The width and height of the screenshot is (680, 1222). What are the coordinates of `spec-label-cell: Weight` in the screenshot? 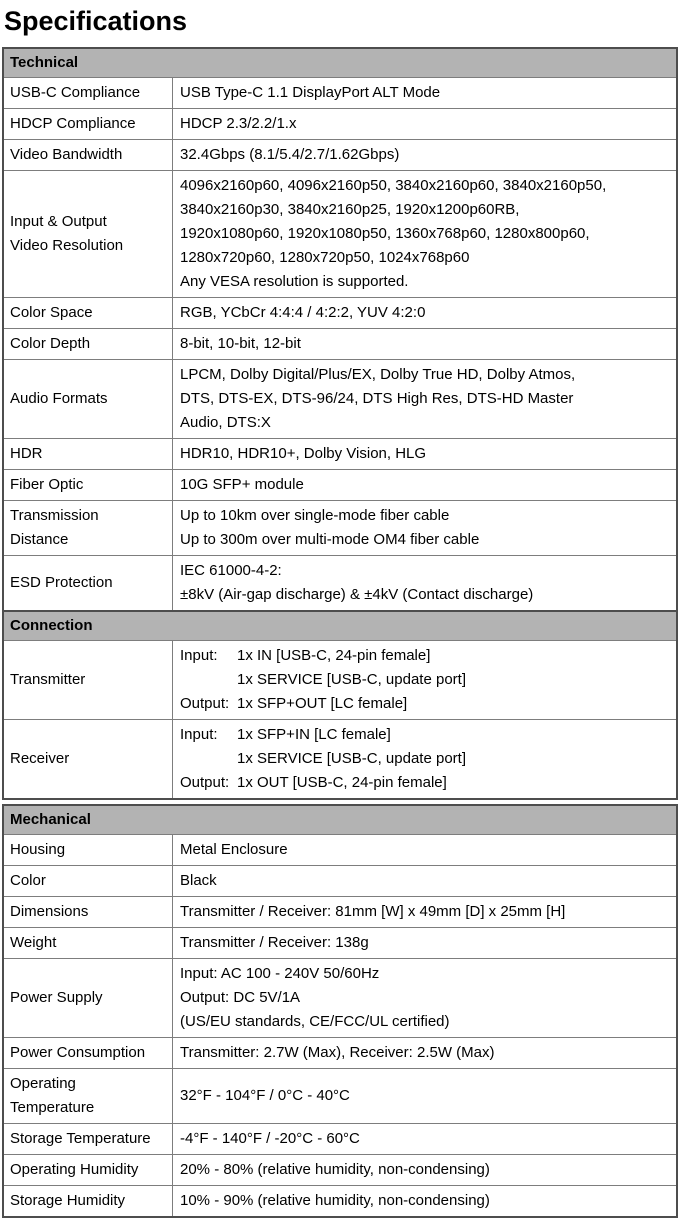 It's located at (88, 943).